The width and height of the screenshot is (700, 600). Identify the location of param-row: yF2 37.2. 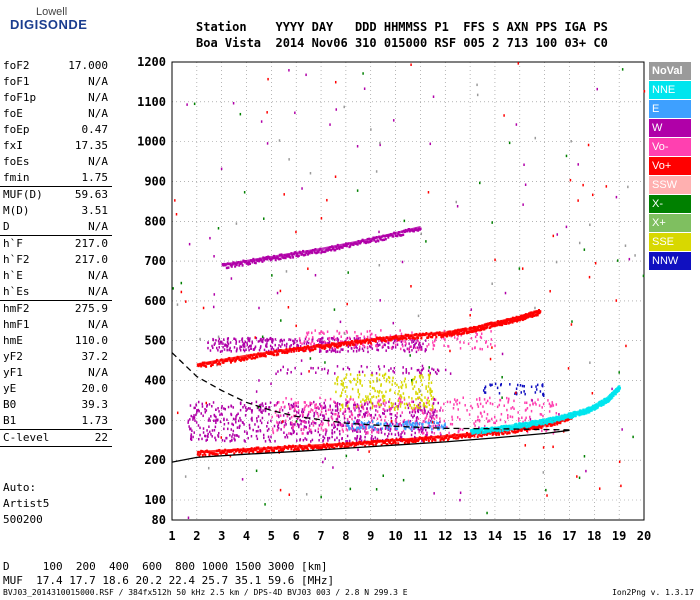
(56, 357).